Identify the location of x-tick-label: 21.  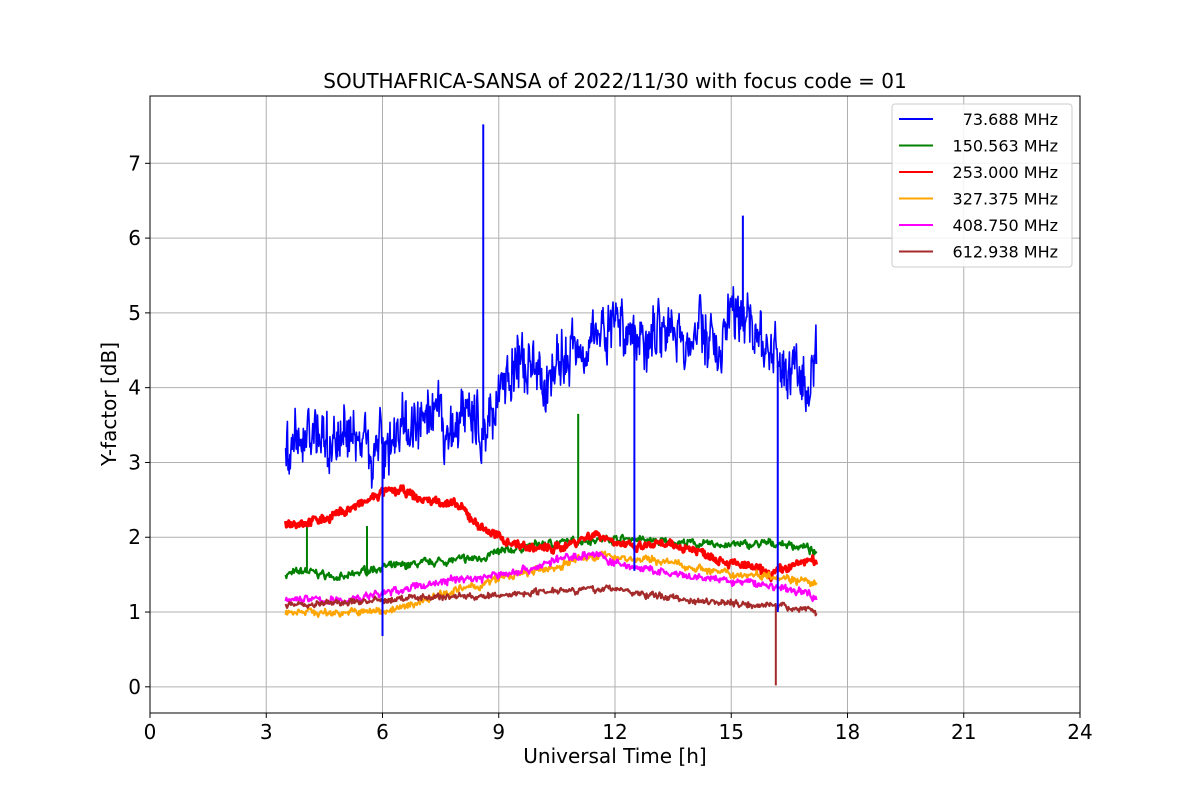
(963, 732).